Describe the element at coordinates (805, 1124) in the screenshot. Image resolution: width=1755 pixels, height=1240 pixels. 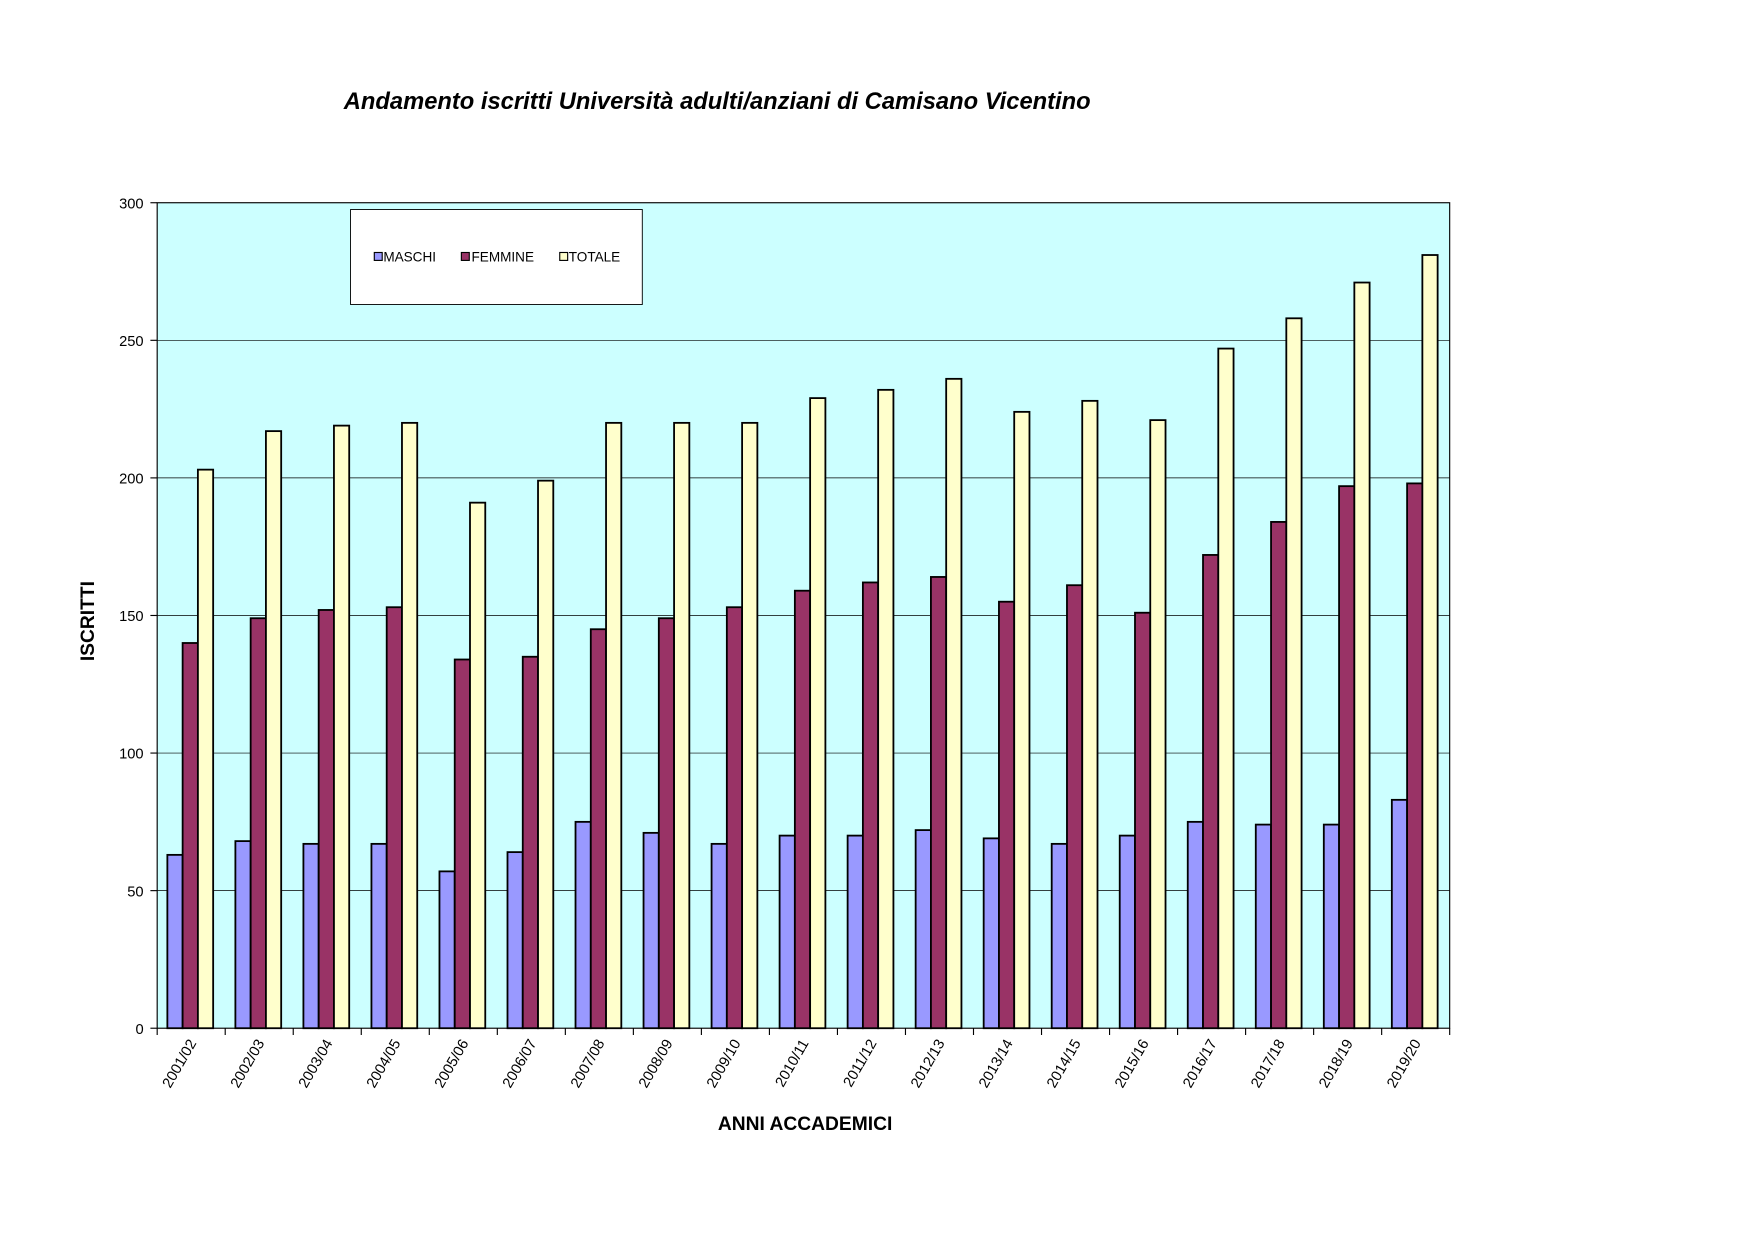
I see `x-axis-title: ANNI ACCADEMICI` at that location.